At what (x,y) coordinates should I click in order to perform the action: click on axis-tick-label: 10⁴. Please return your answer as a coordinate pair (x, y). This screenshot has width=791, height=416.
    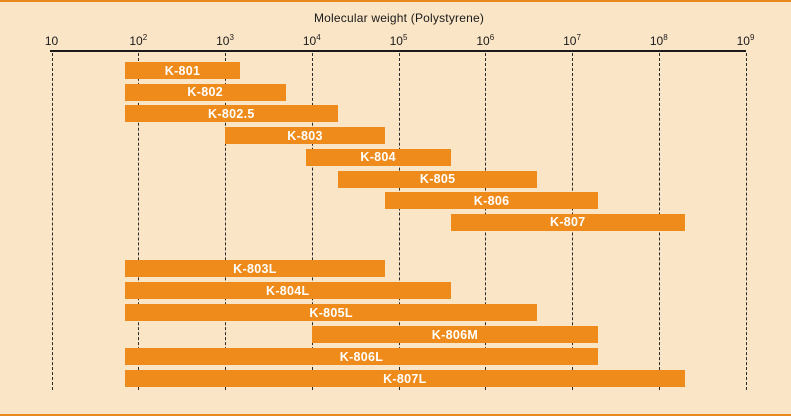
    Looking at the image, I should click on (311, 41).